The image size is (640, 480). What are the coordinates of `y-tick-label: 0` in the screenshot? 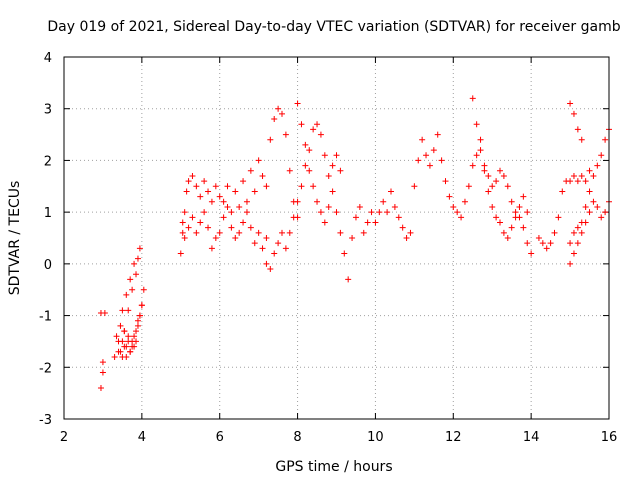 It's located at (48, 265).